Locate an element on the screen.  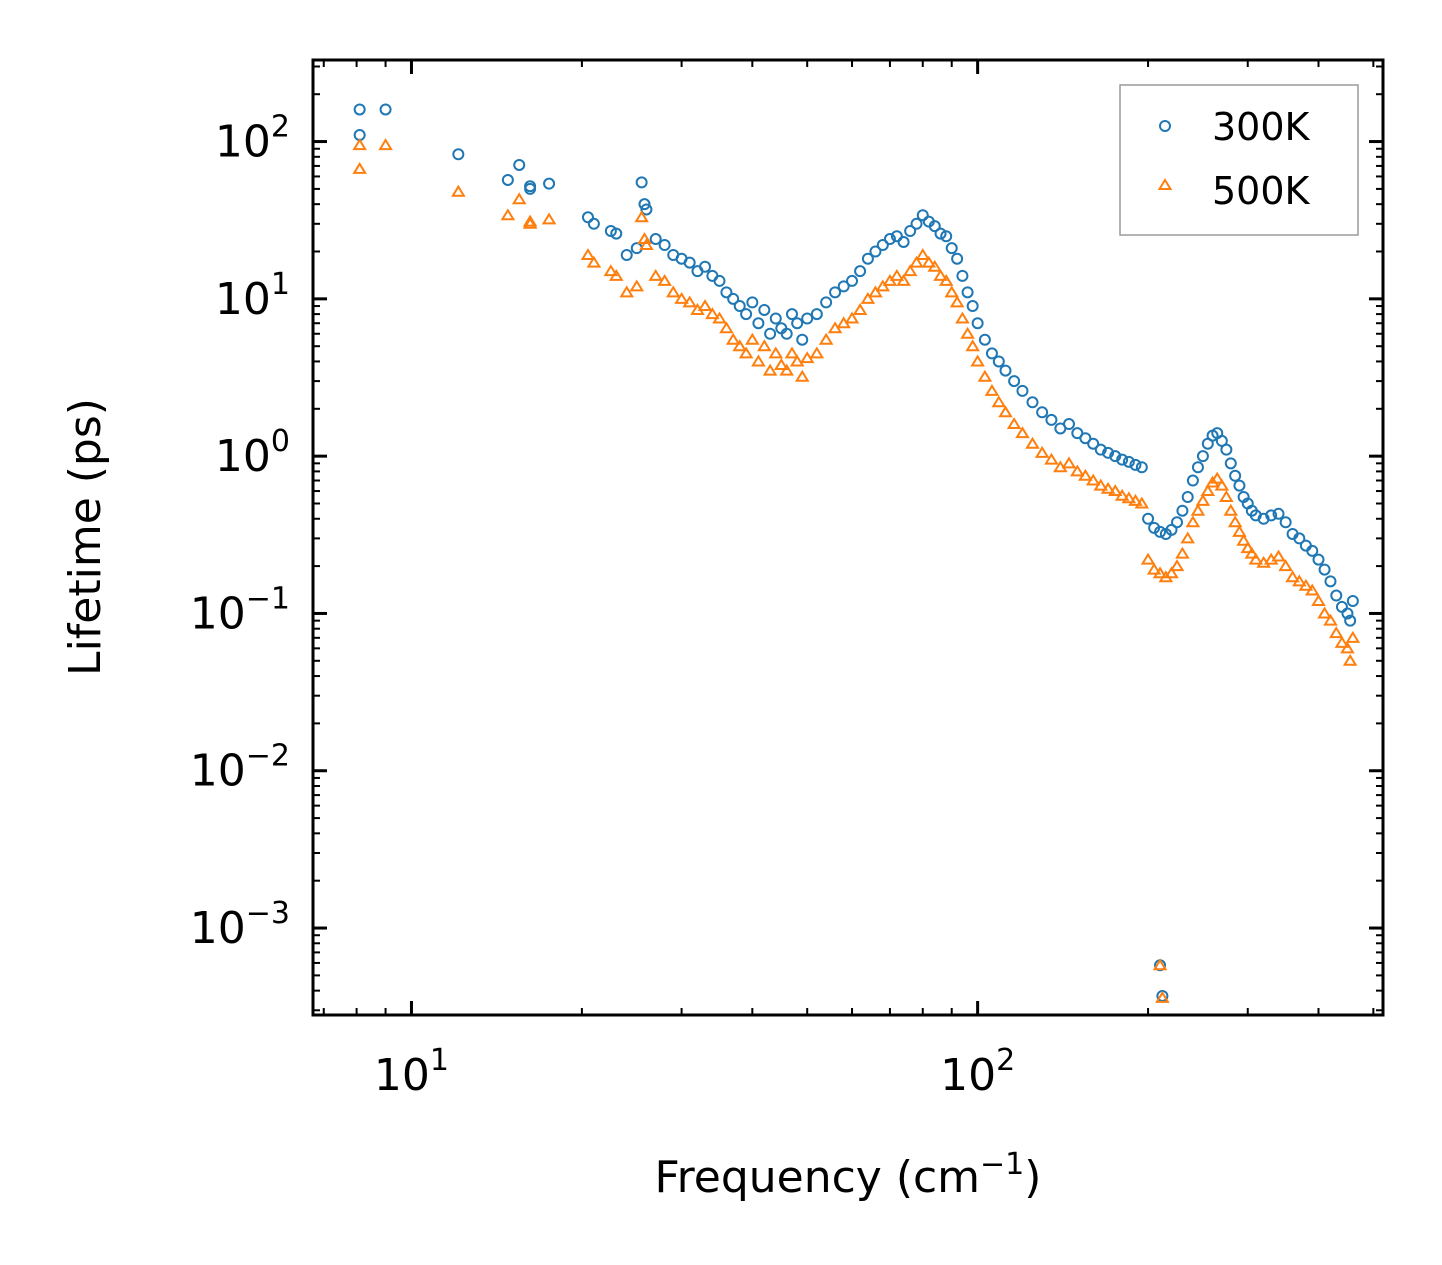
legend-box is located at coordinates (1239, 160).